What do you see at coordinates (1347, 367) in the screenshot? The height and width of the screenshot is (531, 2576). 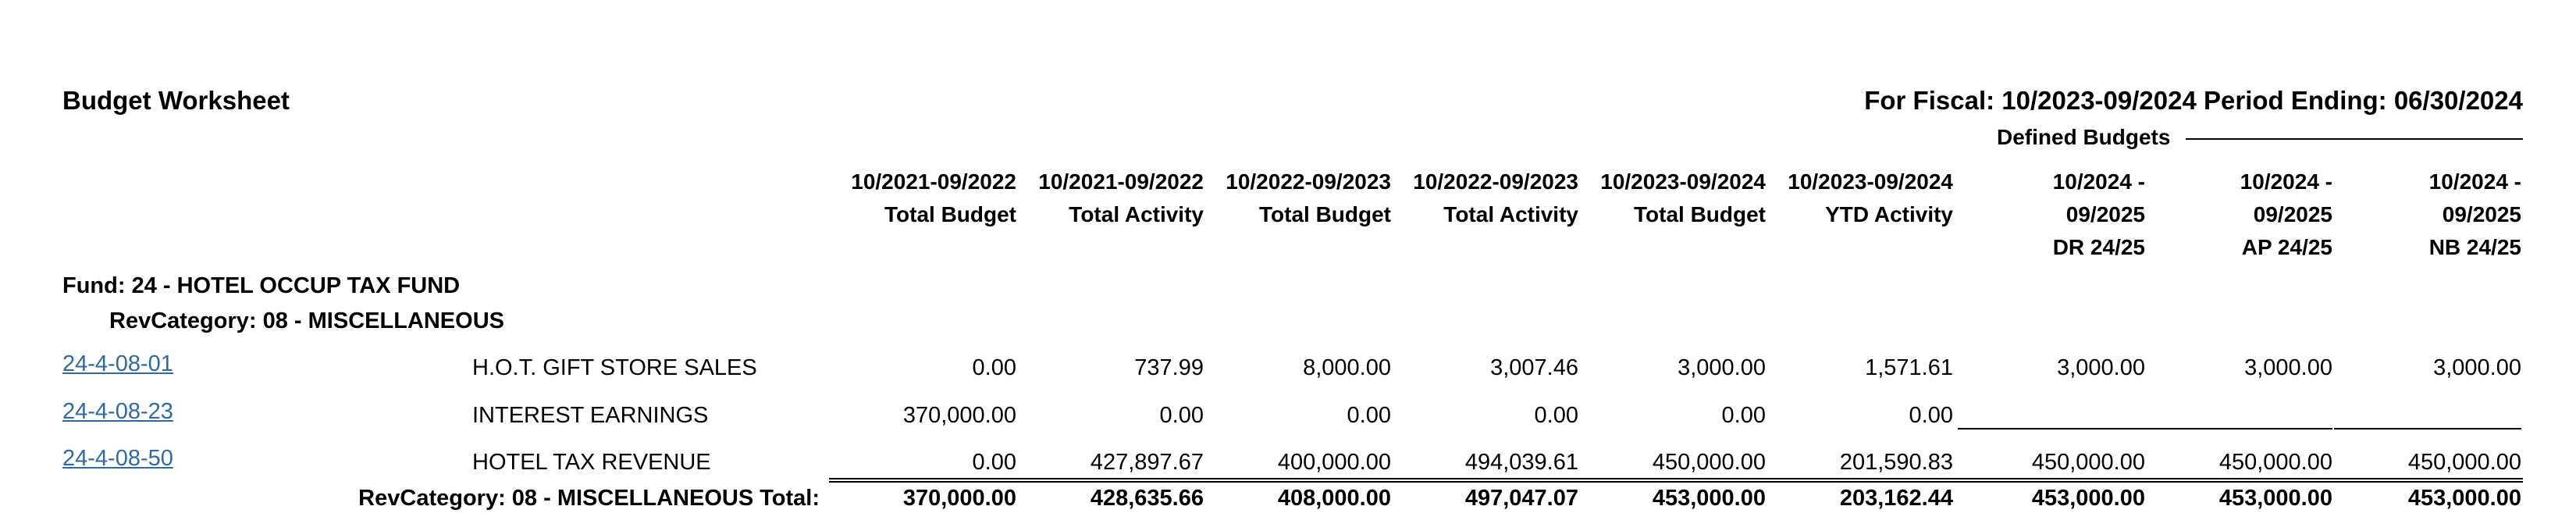 I see `cell-value: 8,000.00` at bounding box center [1347, 367].